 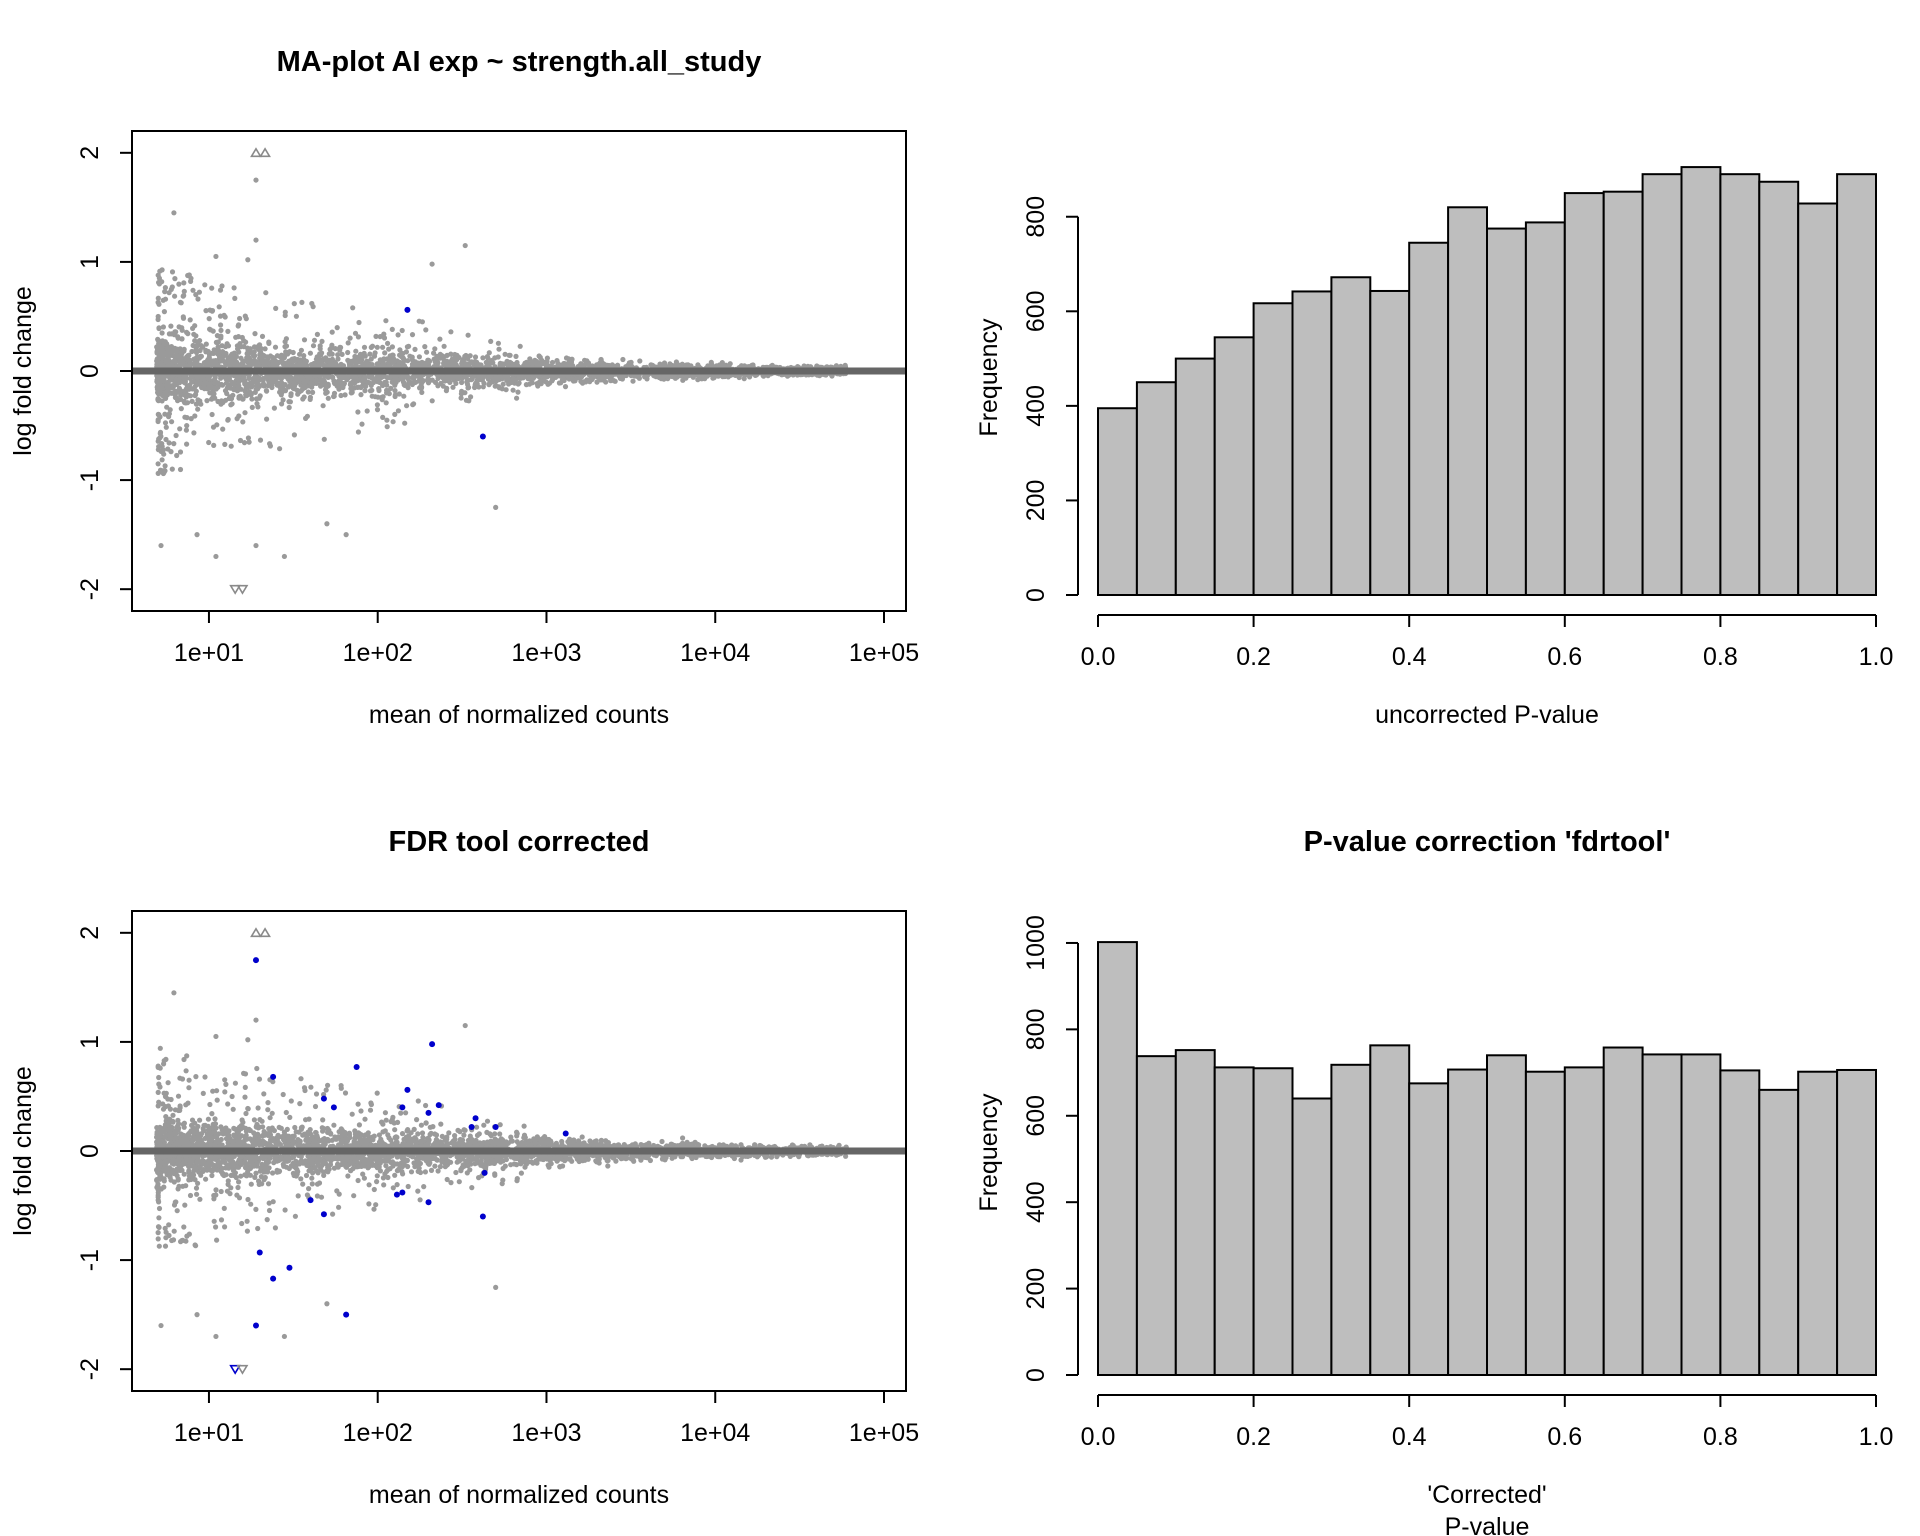 What do you see at coordinates (1036, 217) in the screenshot?
I see `y-tick-label: 800` at bounding box center [1036, 217].